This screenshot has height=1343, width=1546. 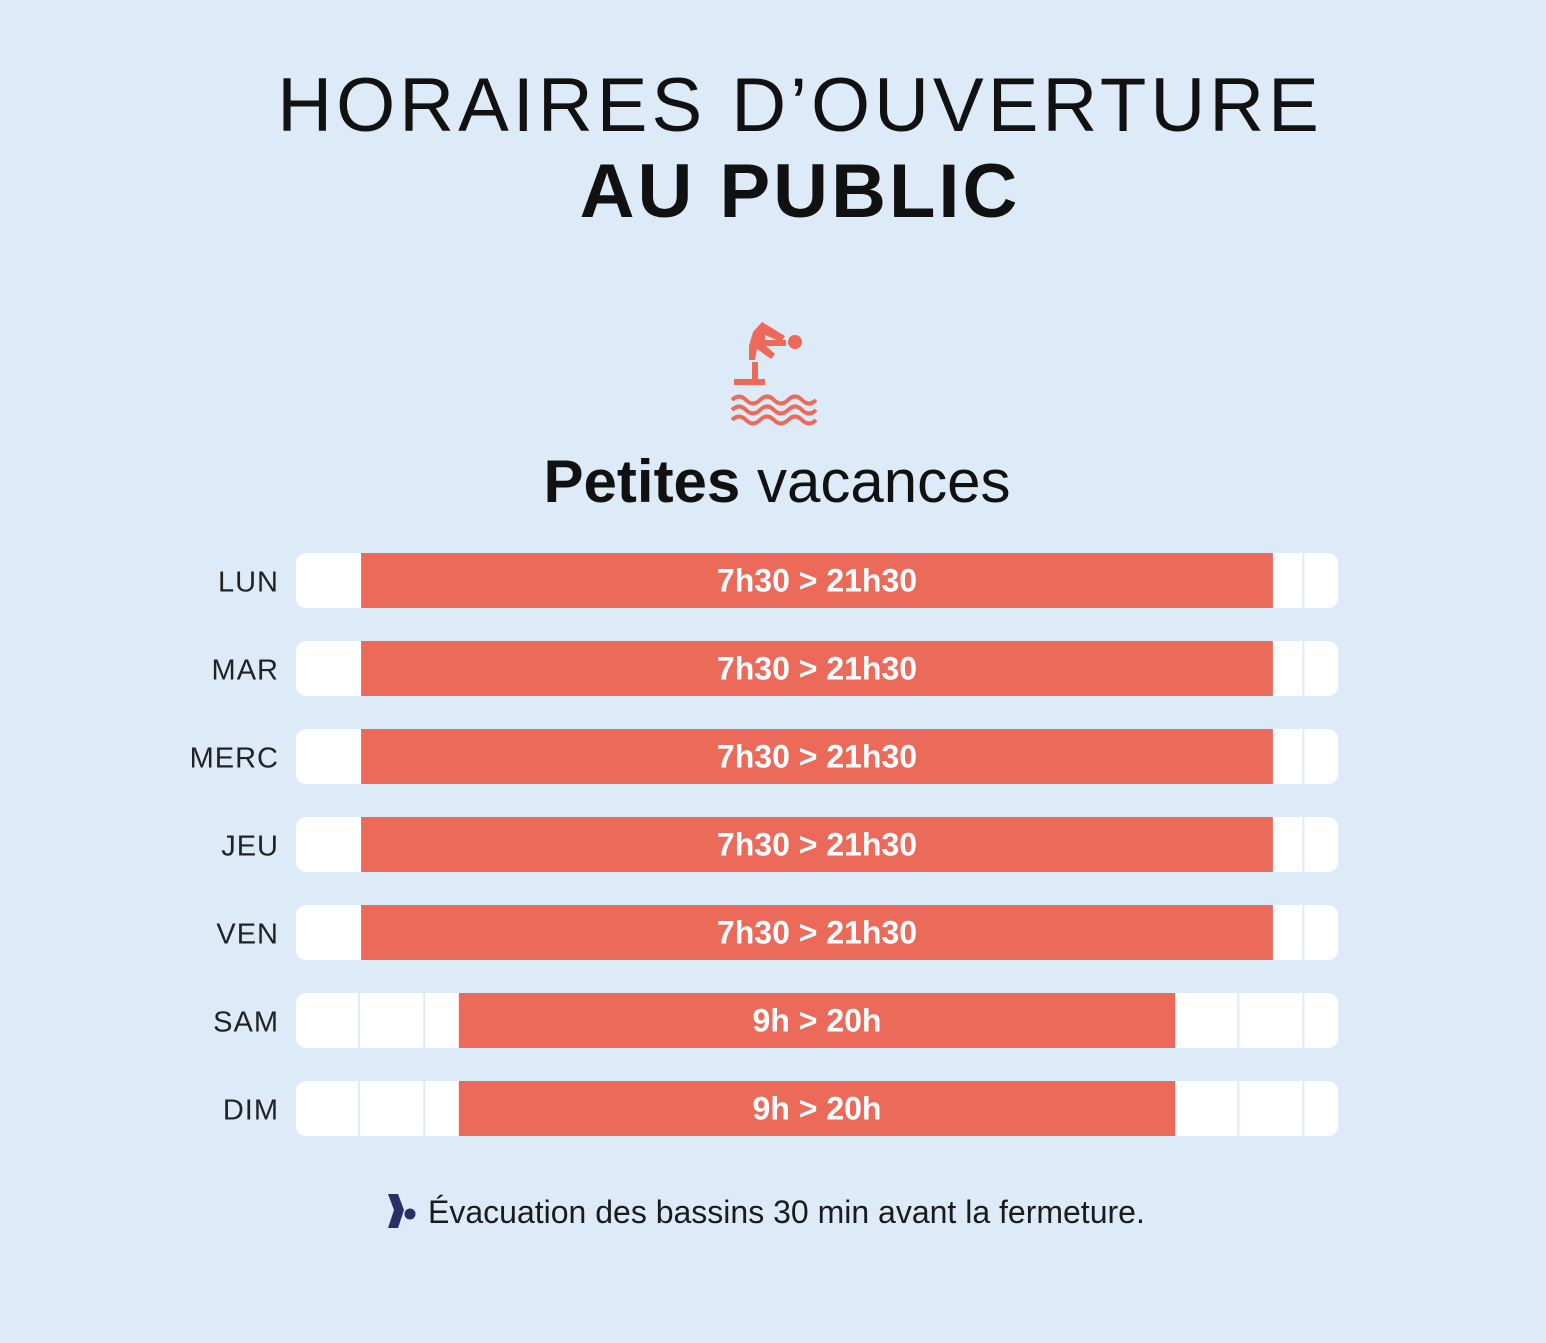 I want to click on diving-swimmer-icon, so click(x=774, y=374).